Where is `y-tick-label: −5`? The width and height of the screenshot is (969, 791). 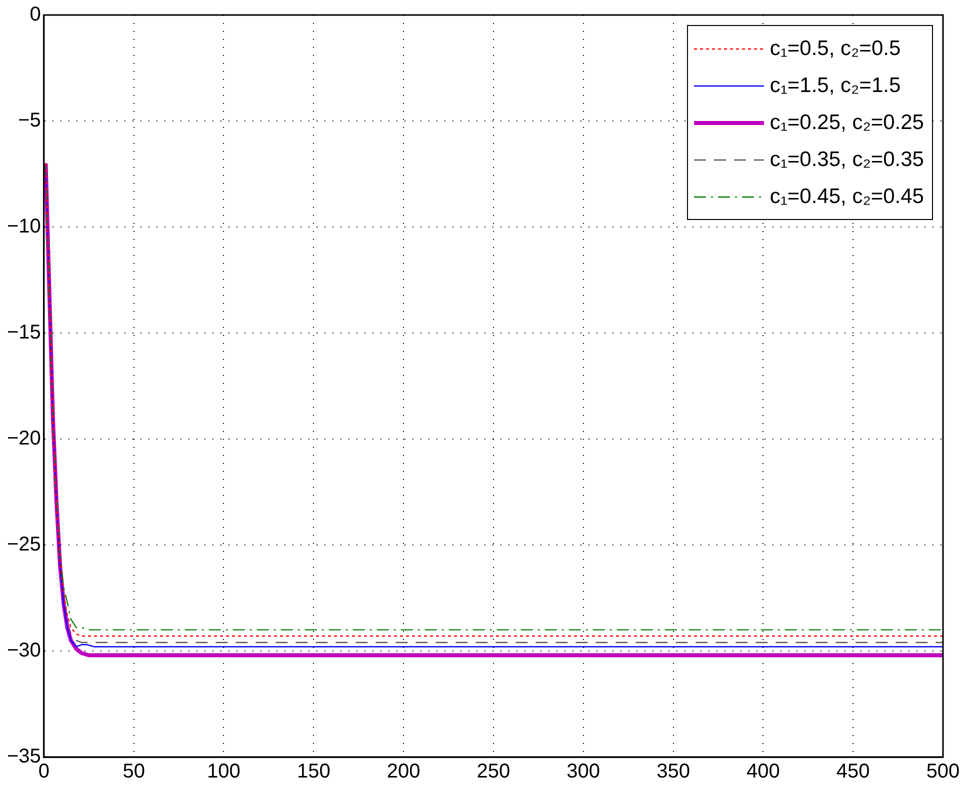 y-tick-label: −5 is located at coordinates (29, 121).